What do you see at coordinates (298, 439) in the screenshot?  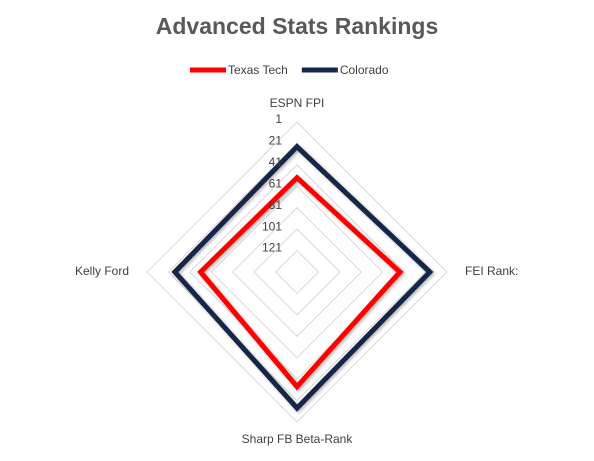 I see `axis-label: Sharp FB Beta-Rank` at bounding box center [298, 439].